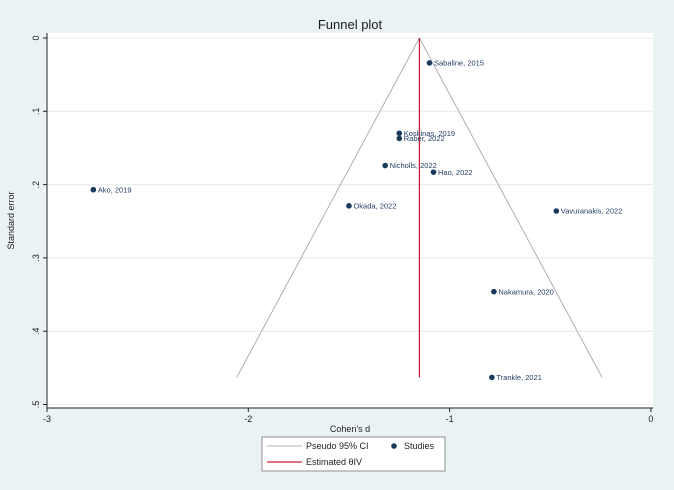 This screenshot has height=490, width=674. I want to click on study-point-label: Okada, 2022, so click(374, 206).